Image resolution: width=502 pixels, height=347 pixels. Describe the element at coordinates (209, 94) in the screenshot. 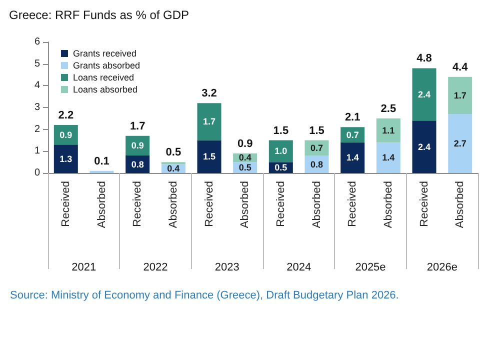

I see `total-label: 3.2` at that location.